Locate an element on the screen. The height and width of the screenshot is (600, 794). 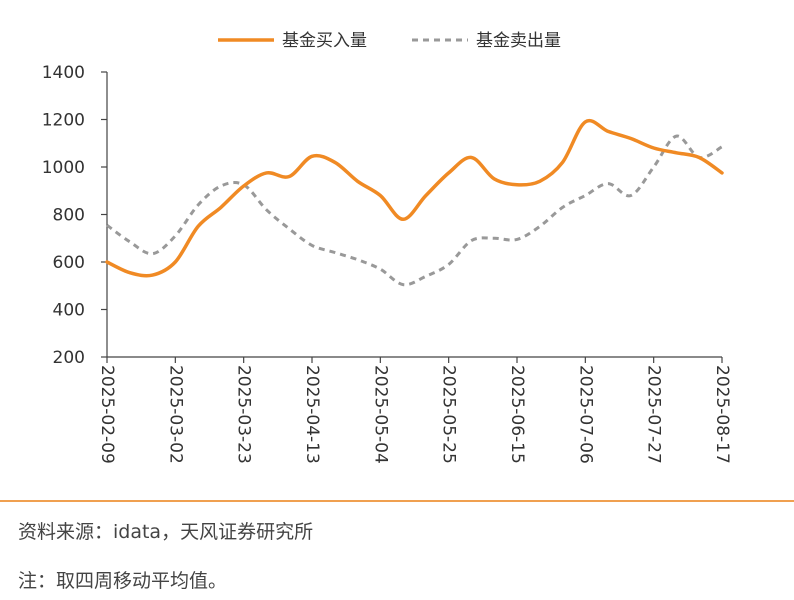
y-tick-label: 1400 is located at coordinates (63, 73).